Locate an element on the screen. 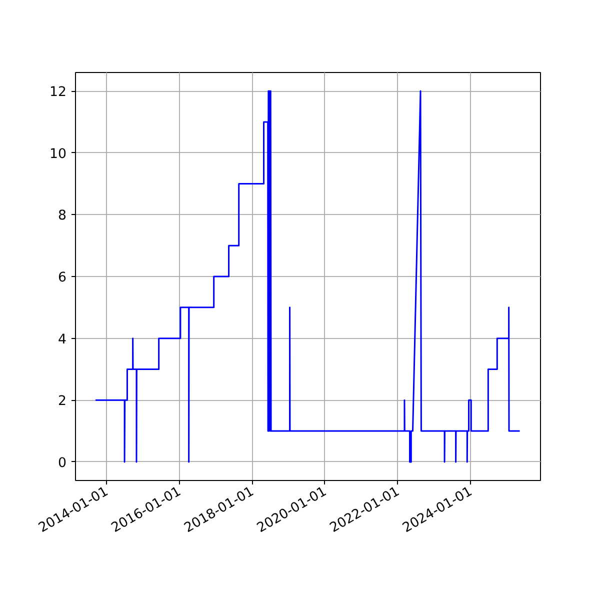 The height and width of the screenshot is (600, 600). y-tick-label: 6 is located at coordinates (62, 278).